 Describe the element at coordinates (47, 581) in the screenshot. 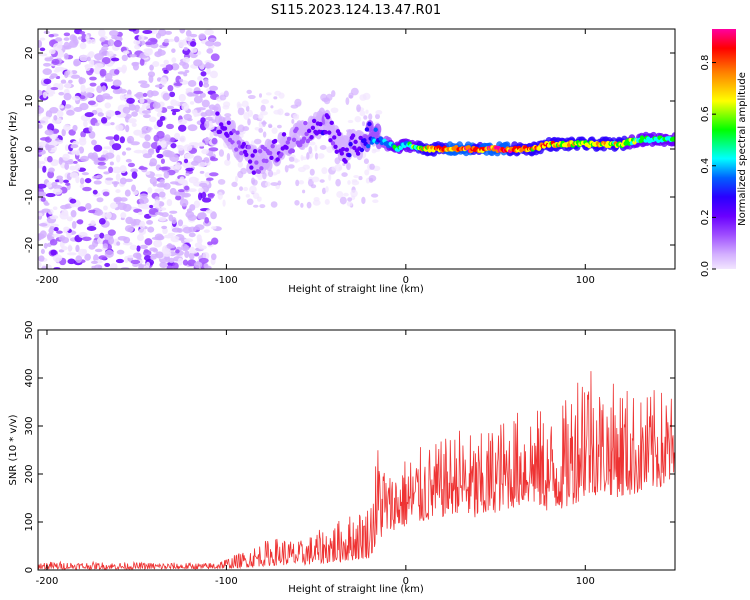

I see `x-tick-label: -200` at that location.